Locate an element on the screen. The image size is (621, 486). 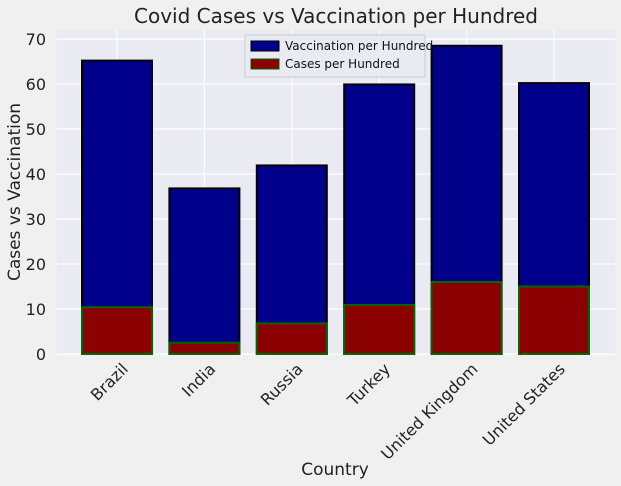
y-tick-label: 60 is located at coordinates (36, 84).